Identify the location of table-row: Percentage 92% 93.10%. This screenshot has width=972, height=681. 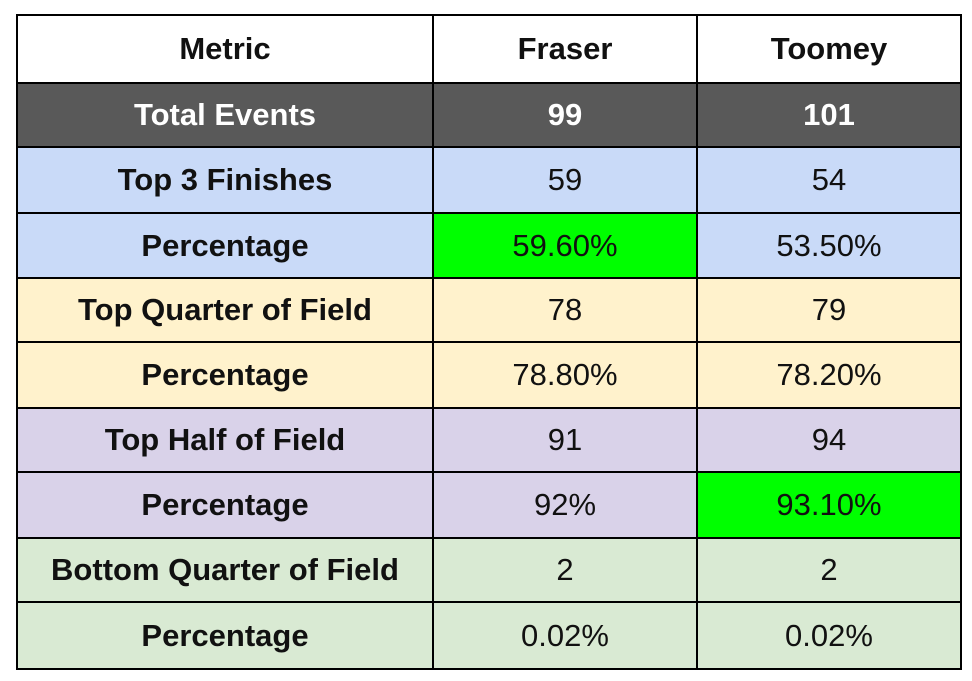
(489, 505).